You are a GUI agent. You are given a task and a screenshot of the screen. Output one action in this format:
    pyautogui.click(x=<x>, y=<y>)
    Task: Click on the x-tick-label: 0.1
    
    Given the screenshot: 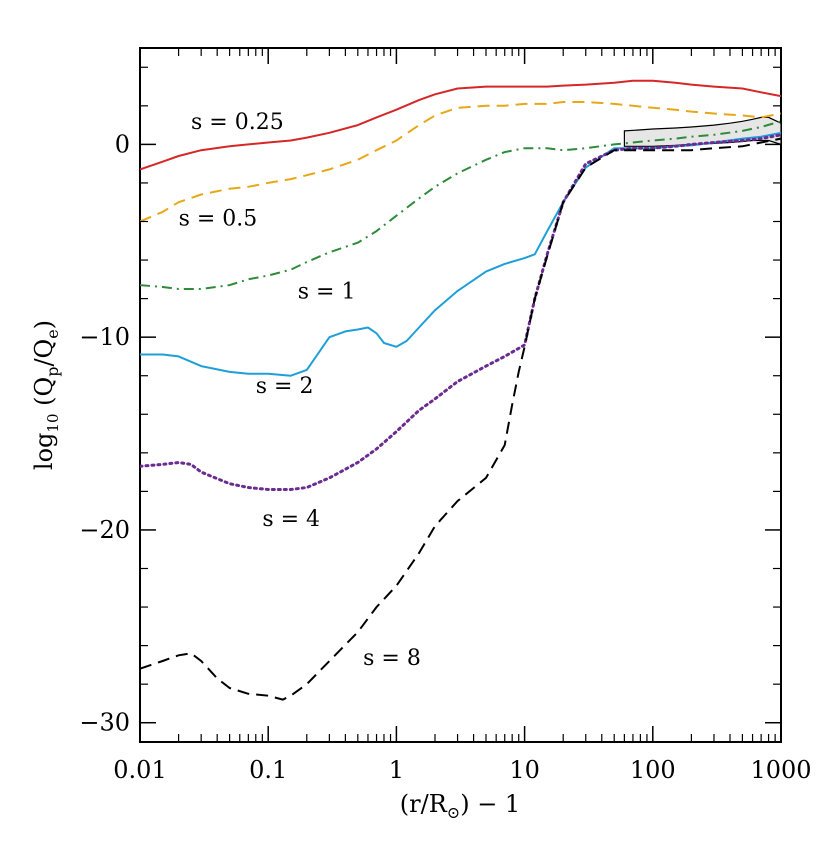 What is the action you would take?
    pyautogui.click(x=268, y=770)
    